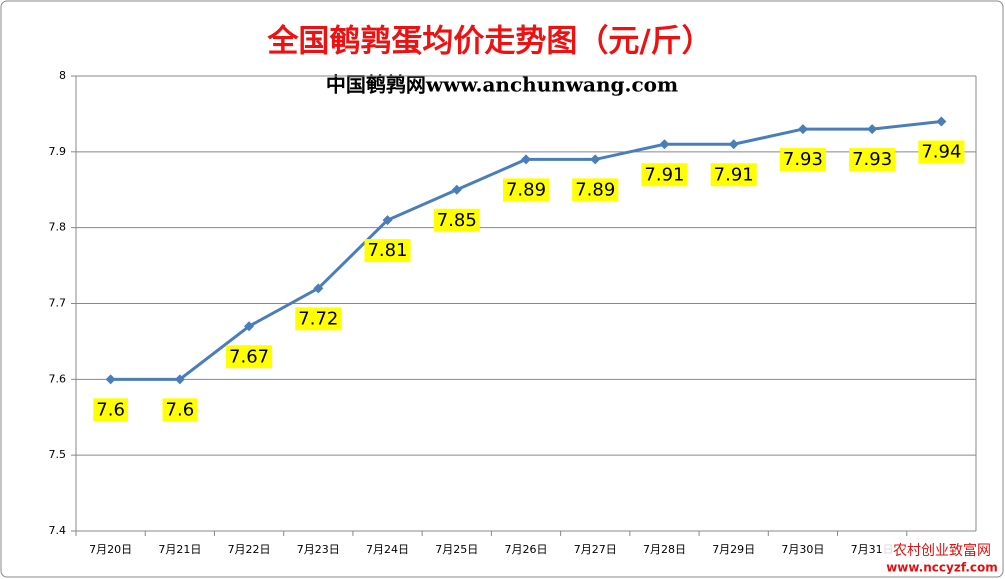  What do you see at coordinates (872, 549) in the screenshot?
I see `x-tick-label: 7月31日` at bounding box center [872, 549].